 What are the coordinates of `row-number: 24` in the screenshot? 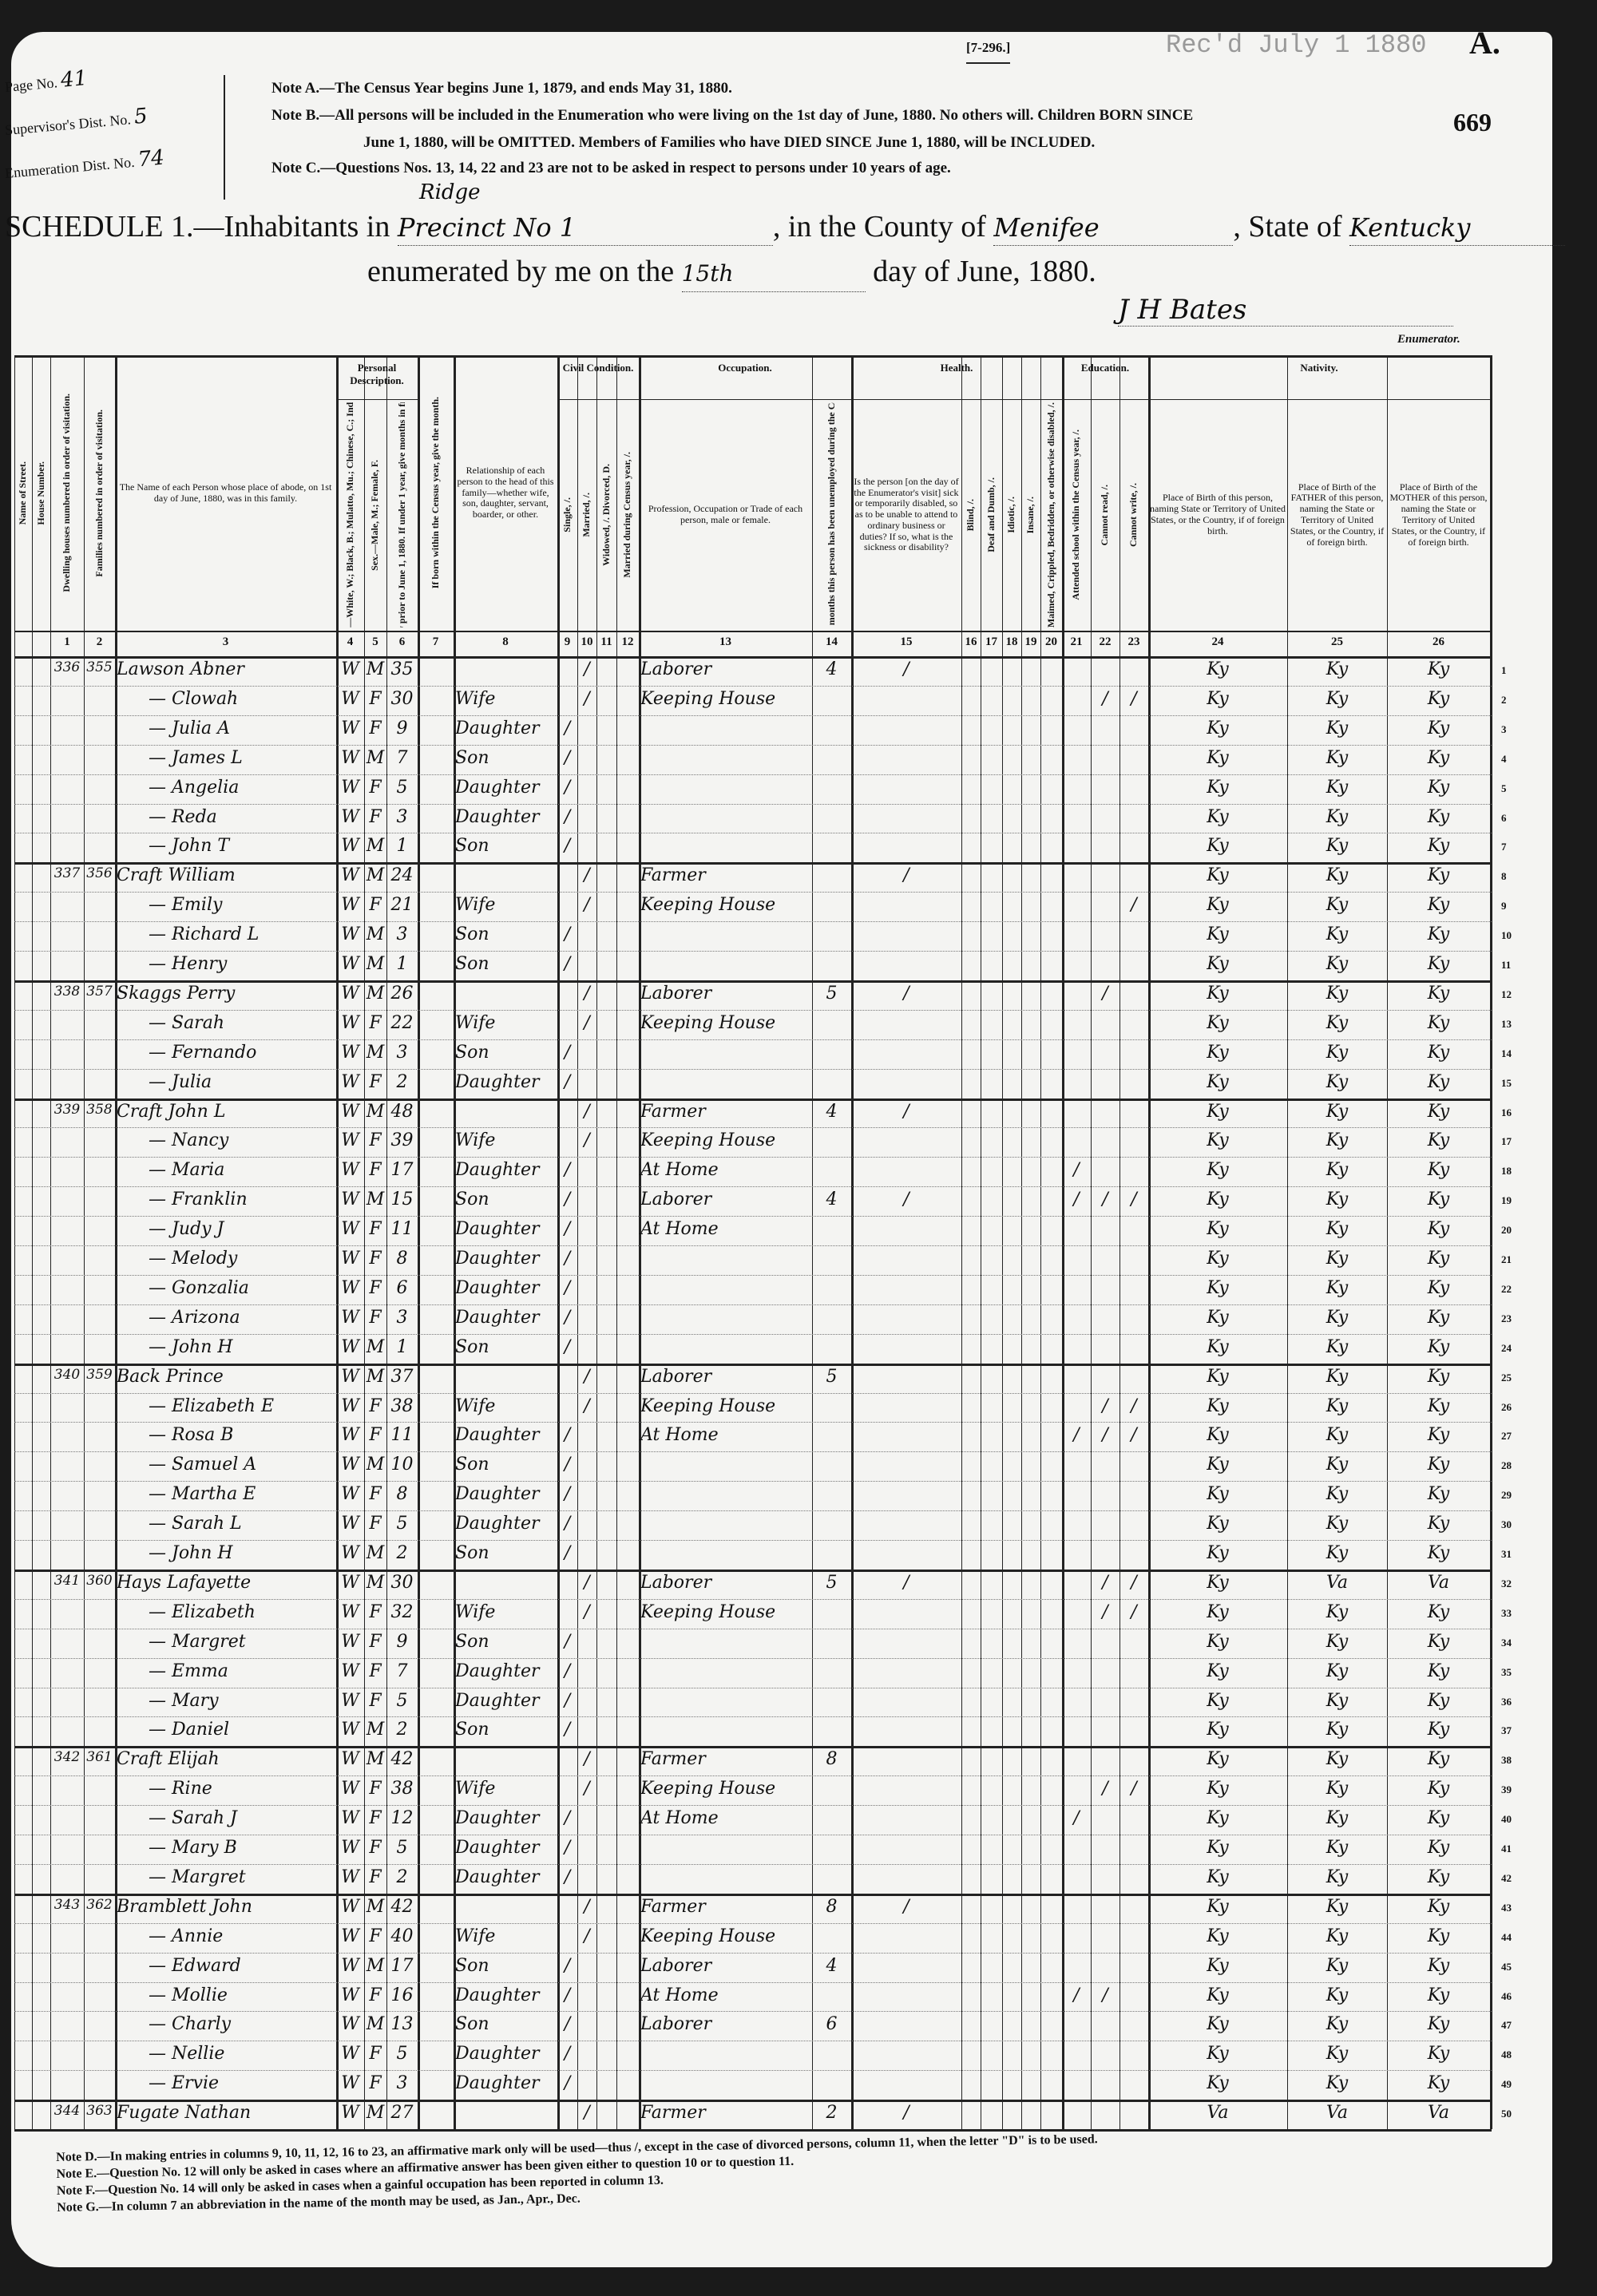 It's located at (1506, 1347).